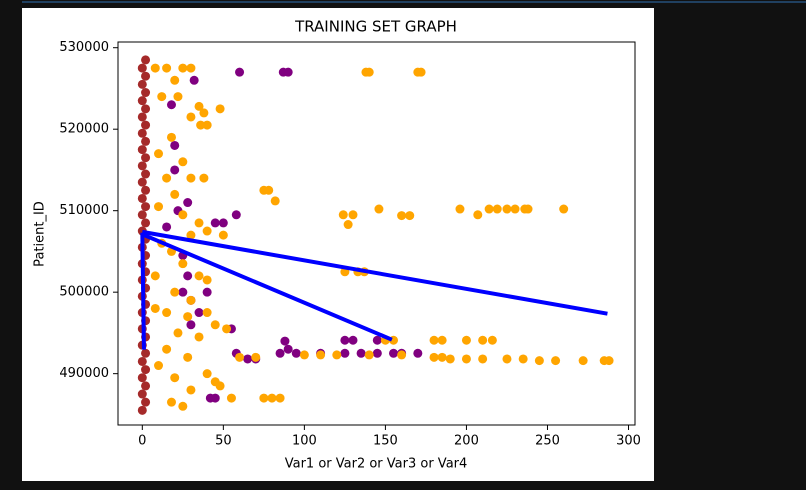 Image resolution: width=806 pixels, height=490 pixels. Describe the element at coordinates (223, 441) in the screenshot. I see `x-tick-label: 50` at that location.